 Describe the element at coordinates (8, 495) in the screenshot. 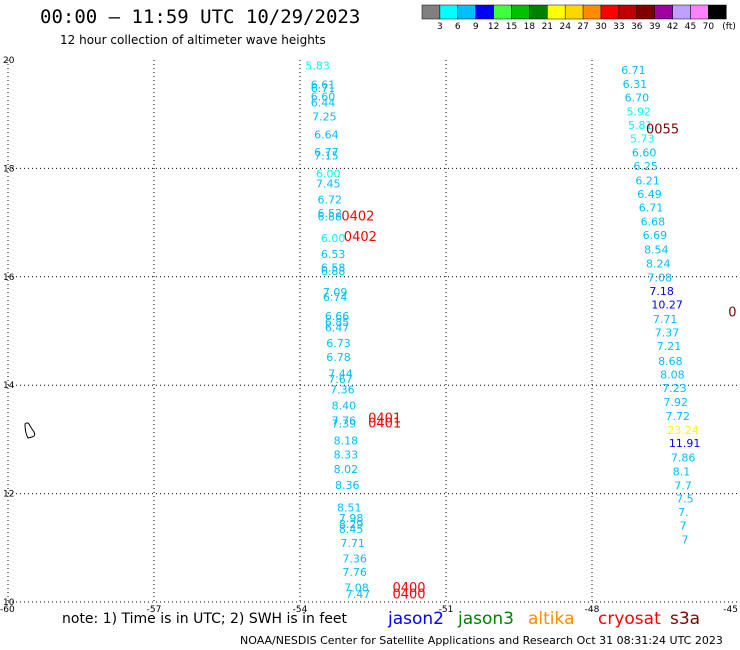

I see `y-tick-label: 12` at that location.